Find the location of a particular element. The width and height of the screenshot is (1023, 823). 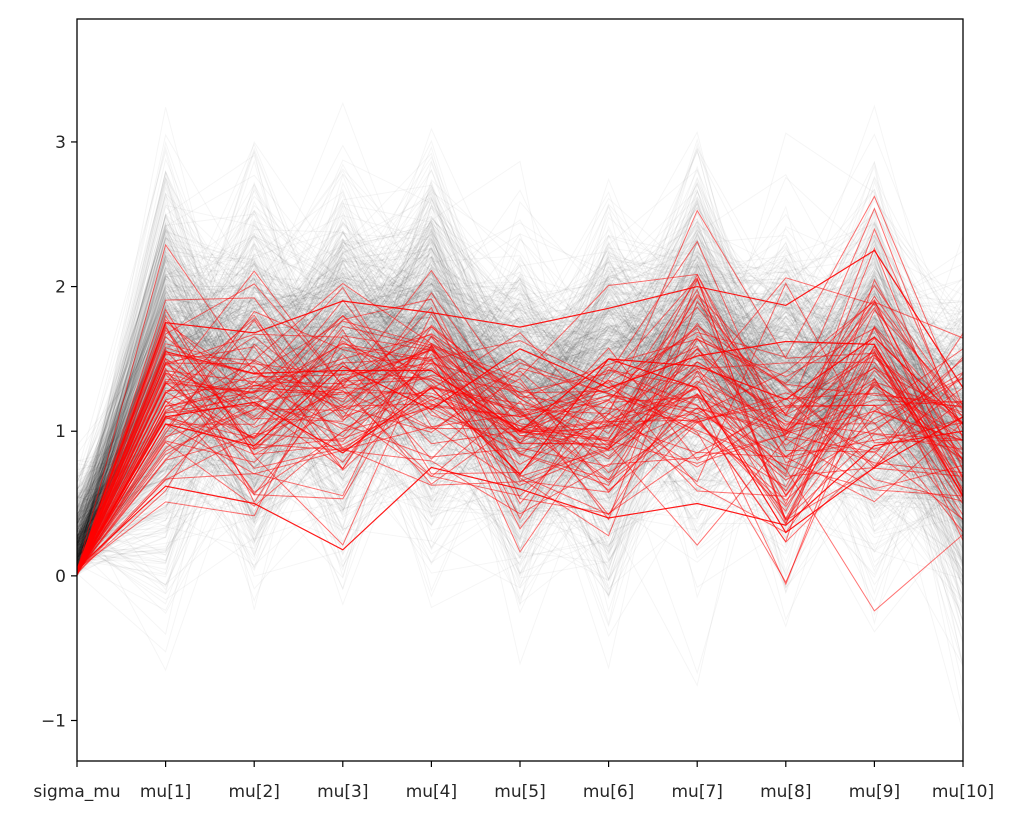

x-tick-label: mu[4] is located at coordinates (431, 792).